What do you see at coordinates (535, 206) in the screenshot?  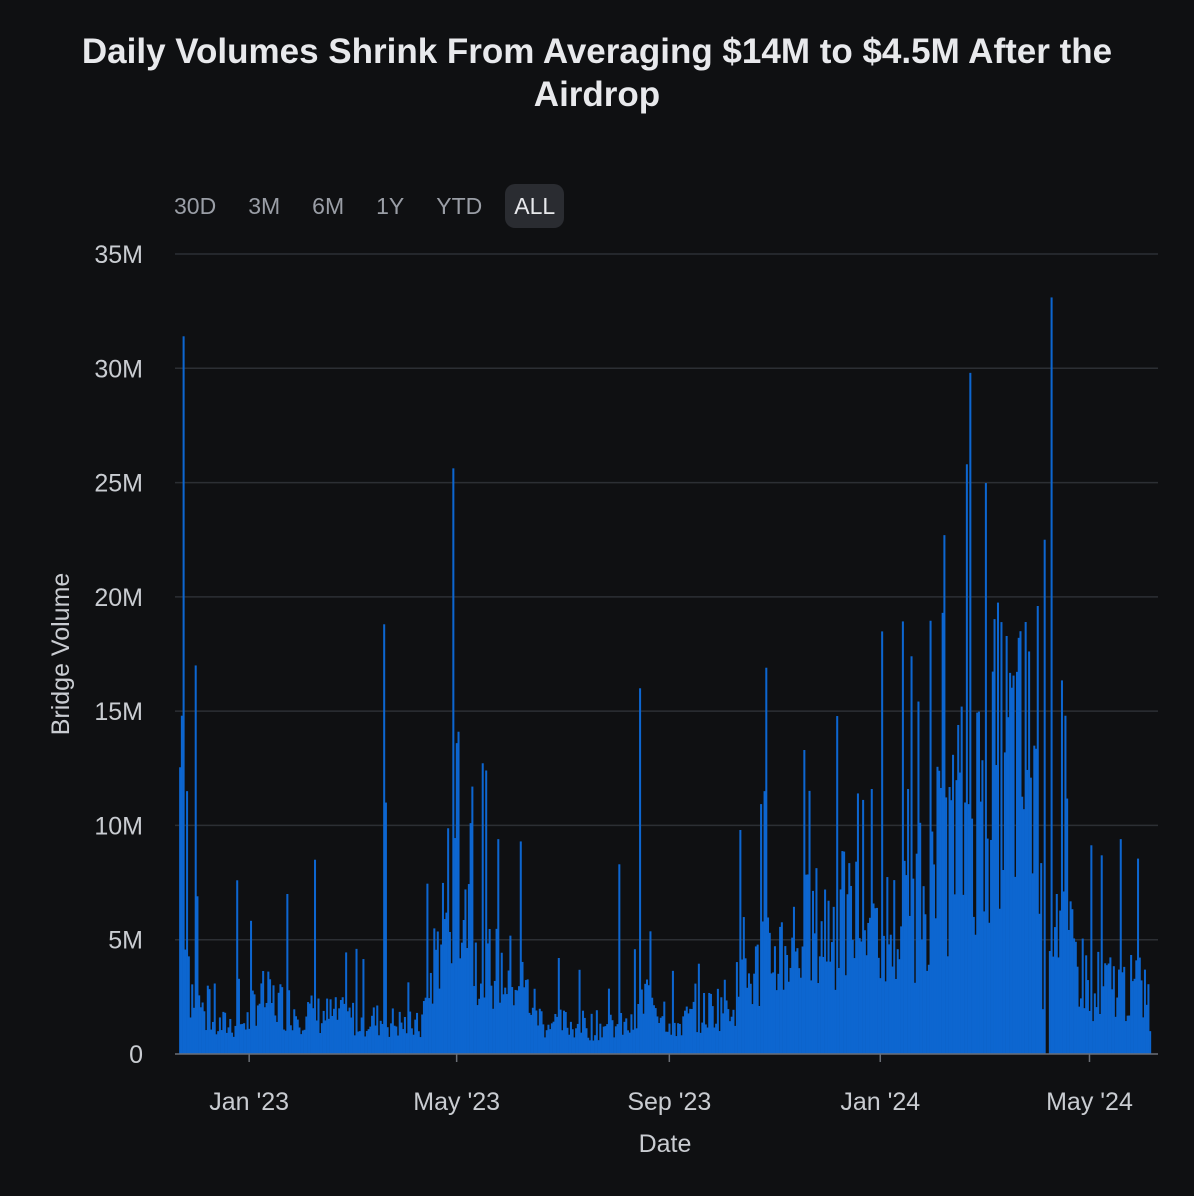 I see `range-button-all: ALL` at bounding box center [535, 206].